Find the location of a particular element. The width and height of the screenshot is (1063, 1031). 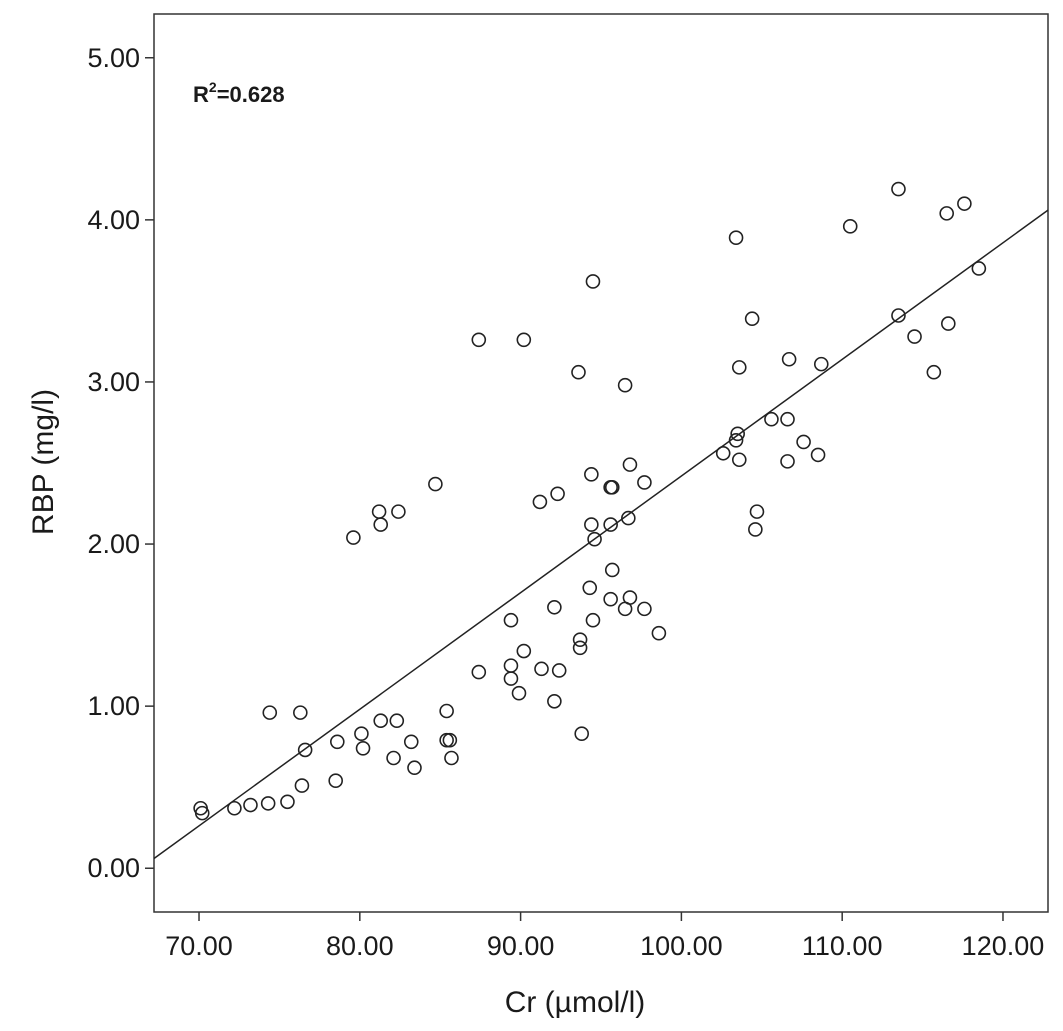

y-tick-label: 2.00 is located at coordinates (113, 544).